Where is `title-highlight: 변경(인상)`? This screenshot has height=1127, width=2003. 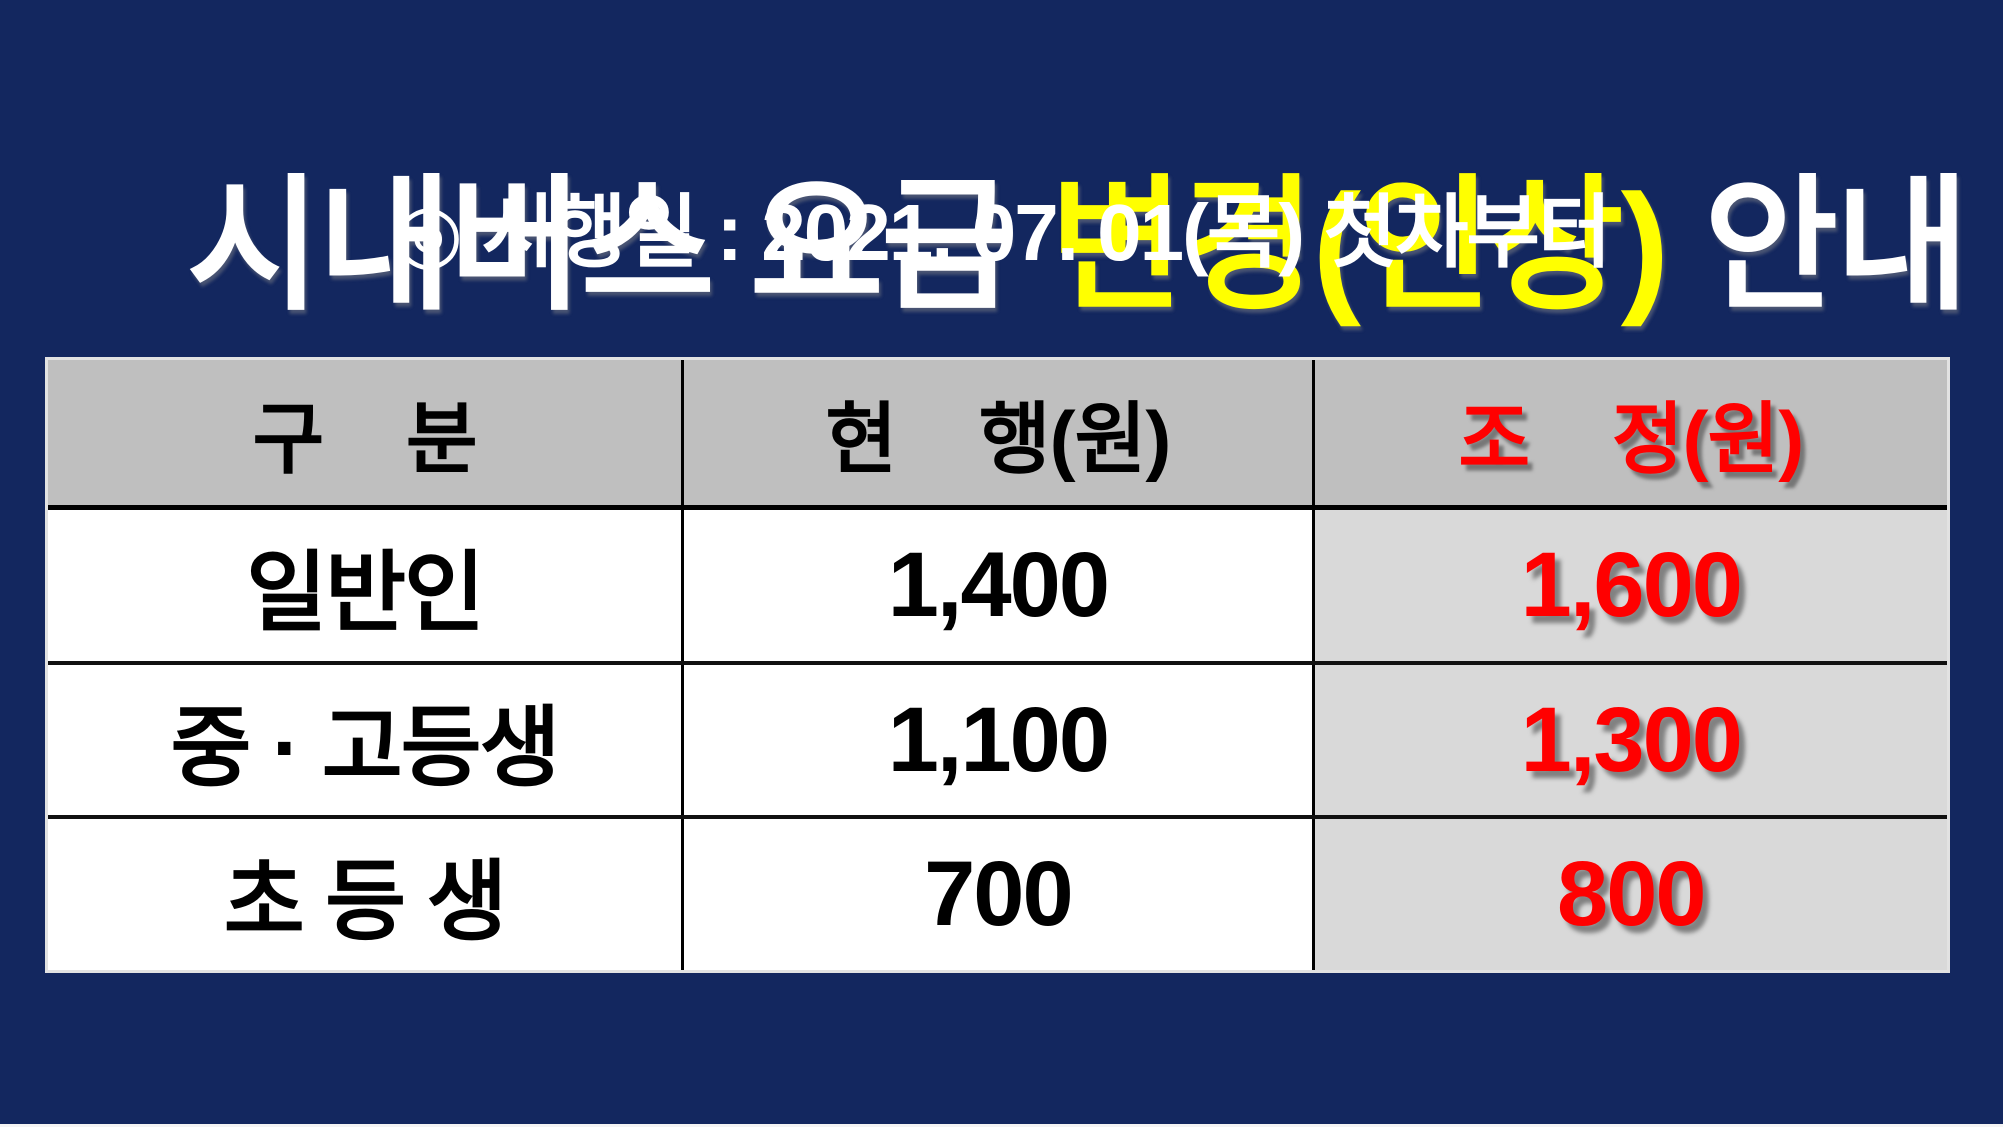 title-highlight: 변경(인상) is located at coordinates (1359, 246).